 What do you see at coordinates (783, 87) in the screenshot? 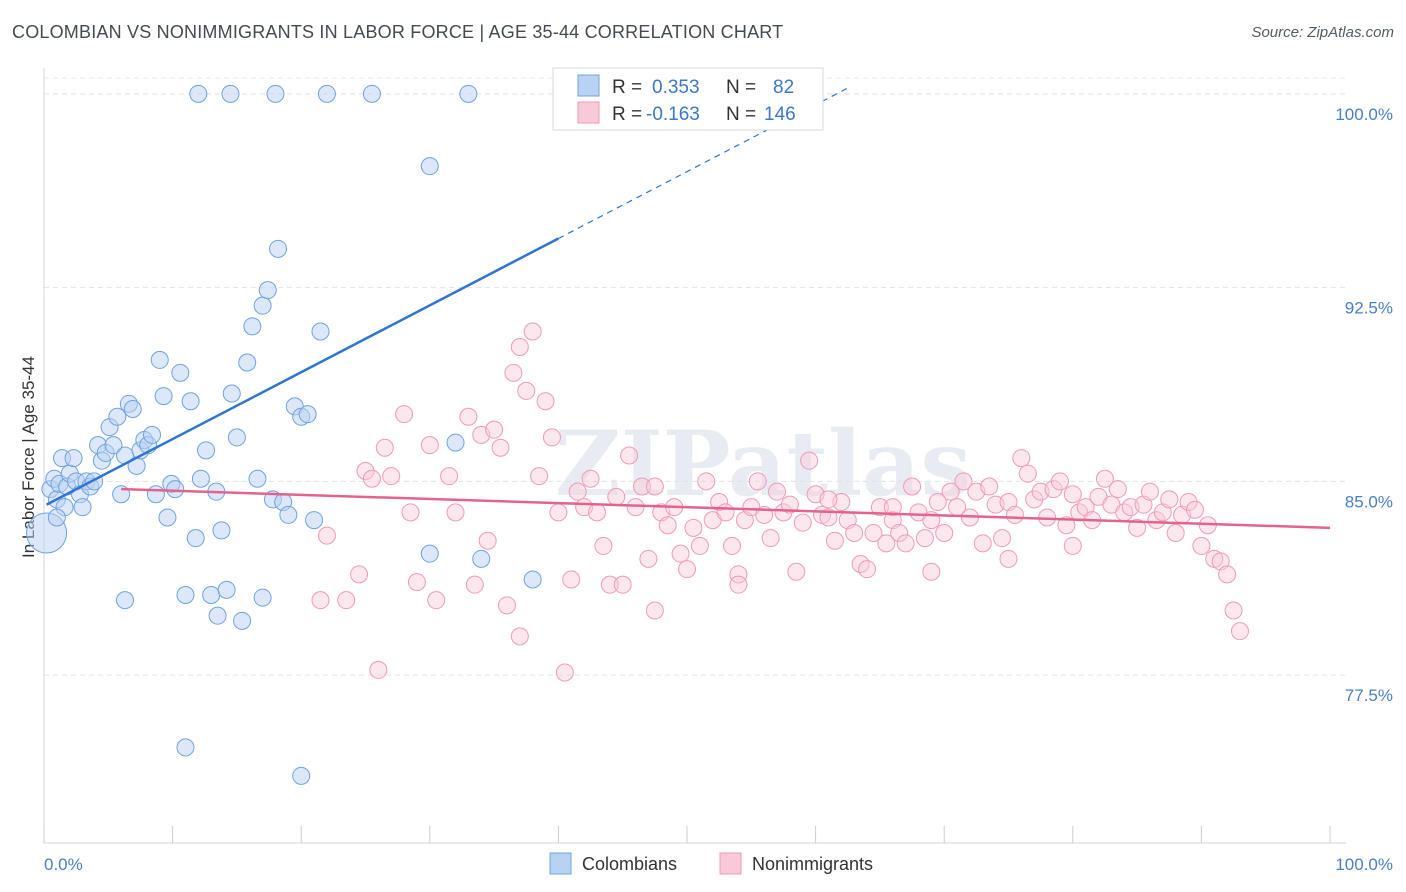
I see `legend-n-value-1: 82` at bounding box center [783, 87].